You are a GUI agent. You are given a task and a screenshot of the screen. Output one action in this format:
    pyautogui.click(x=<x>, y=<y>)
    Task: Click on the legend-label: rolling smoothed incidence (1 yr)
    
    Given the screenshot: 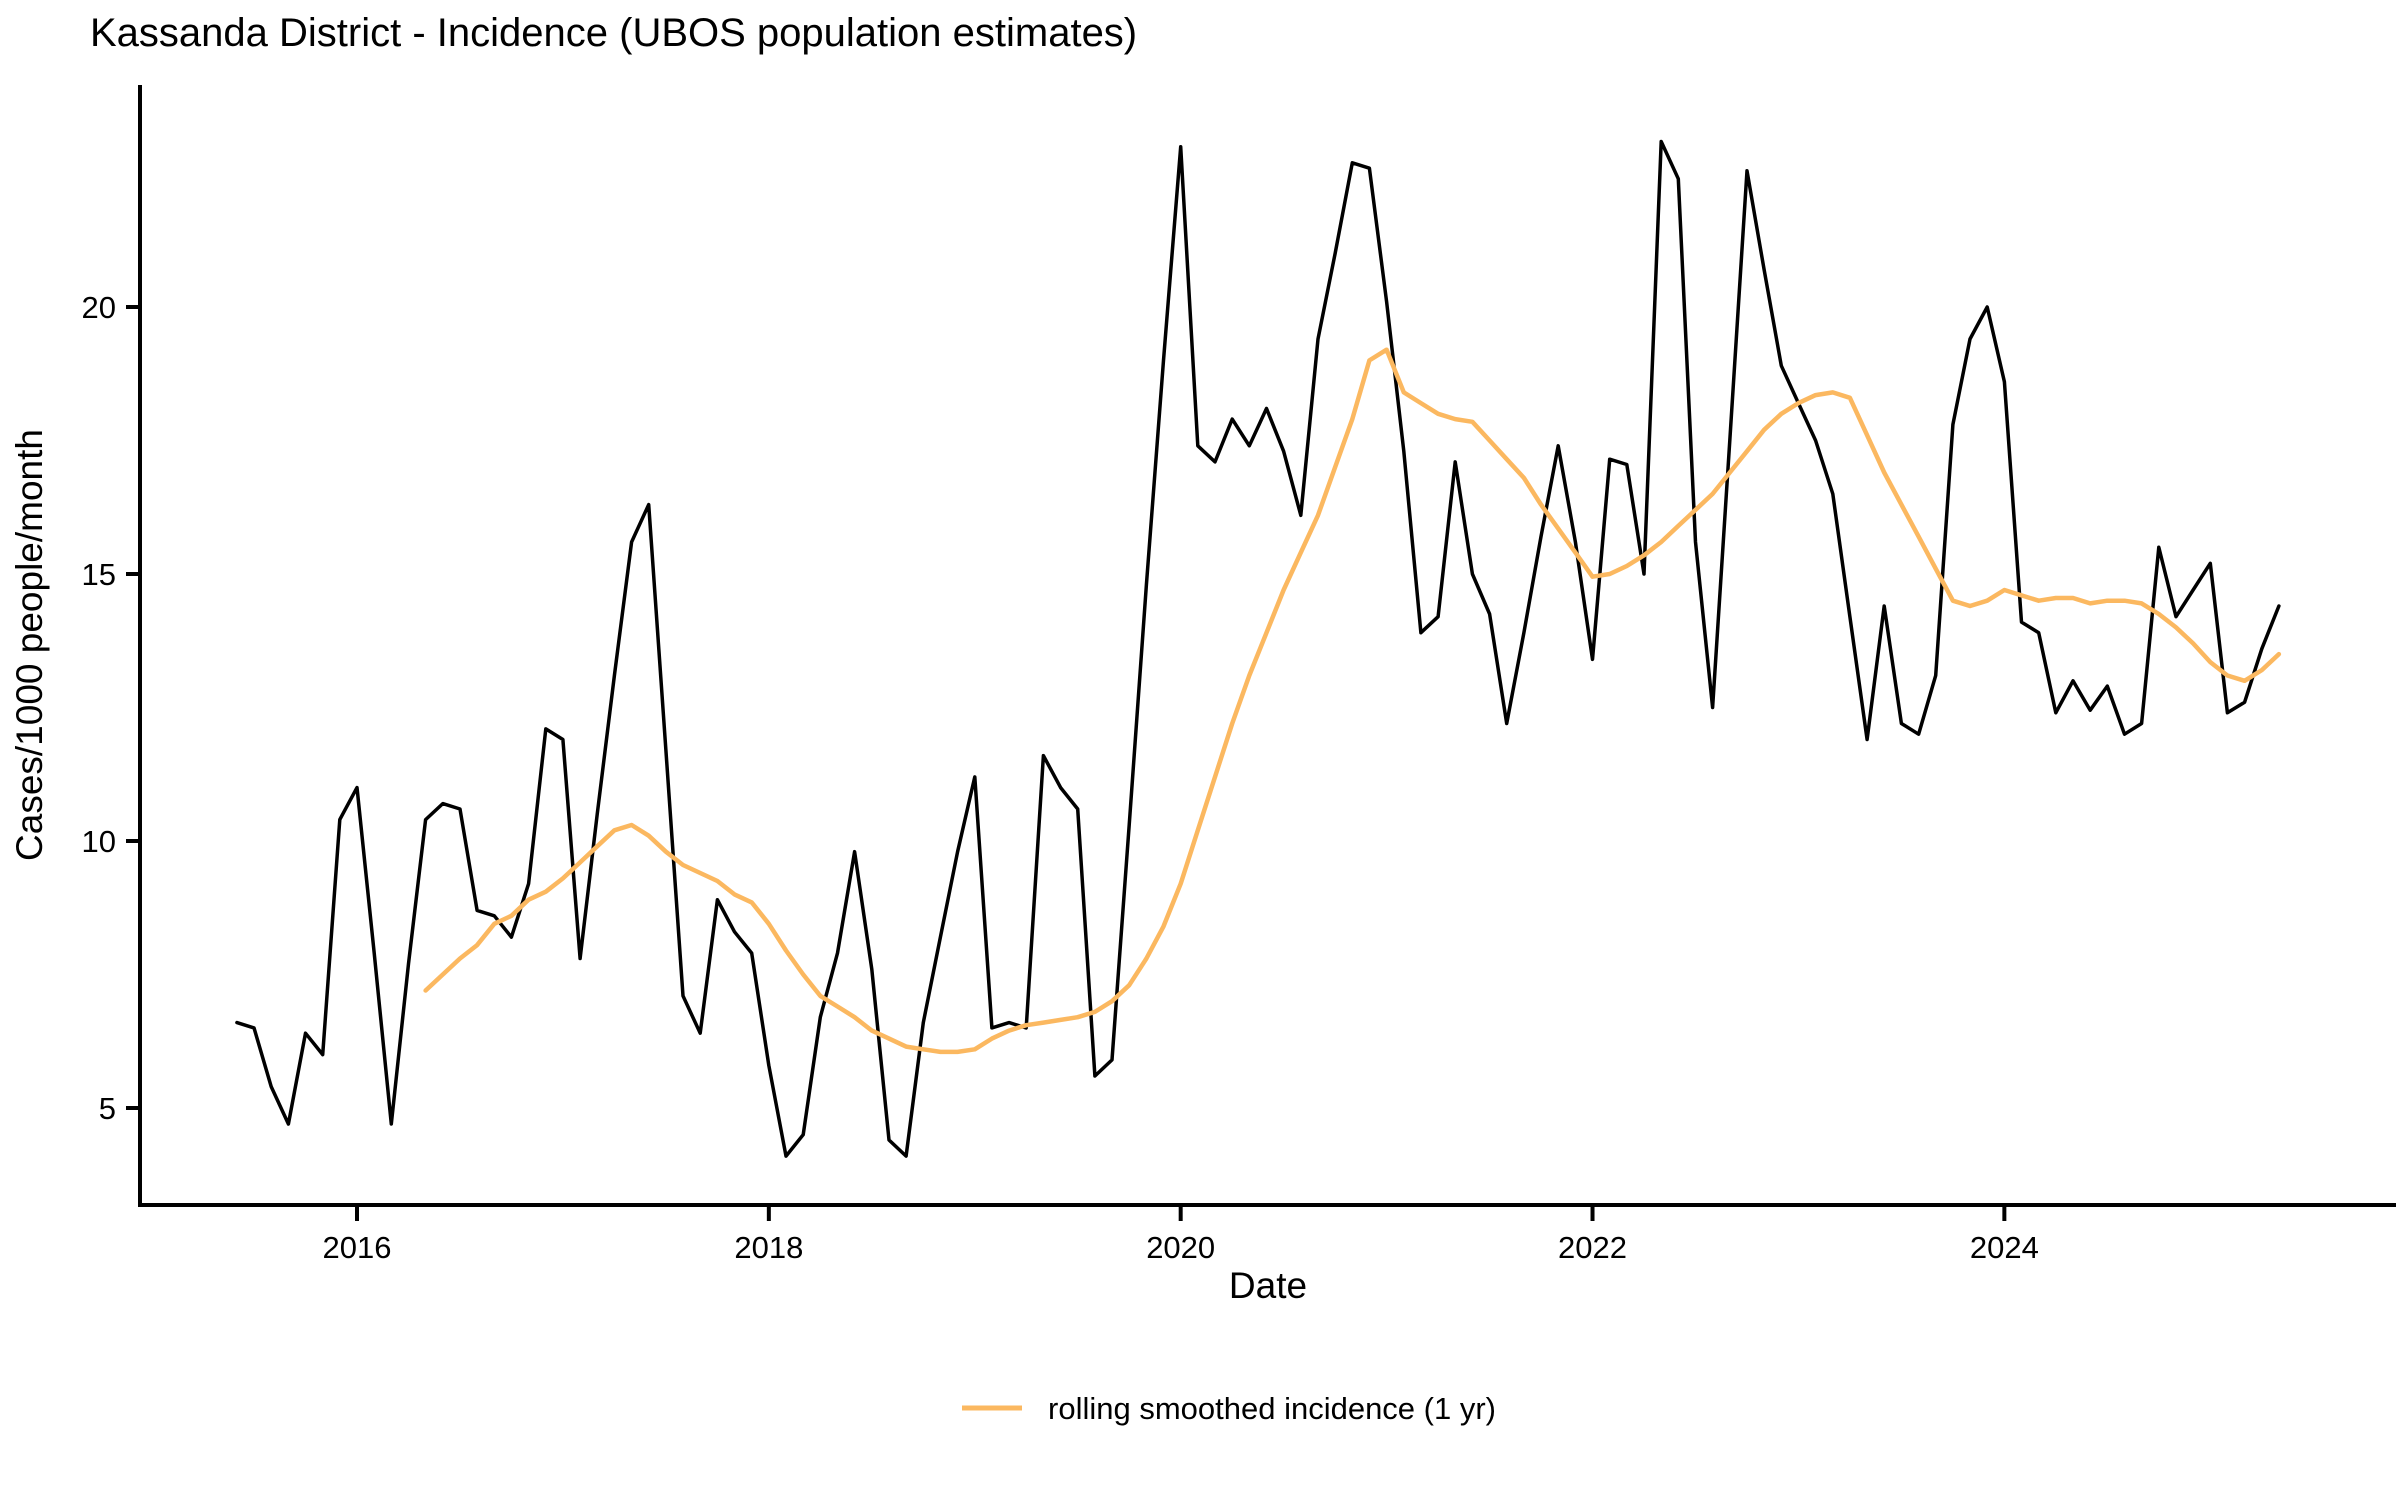 What is the action you would take?
    pyautogui.click(x=1272, y=1408)
    